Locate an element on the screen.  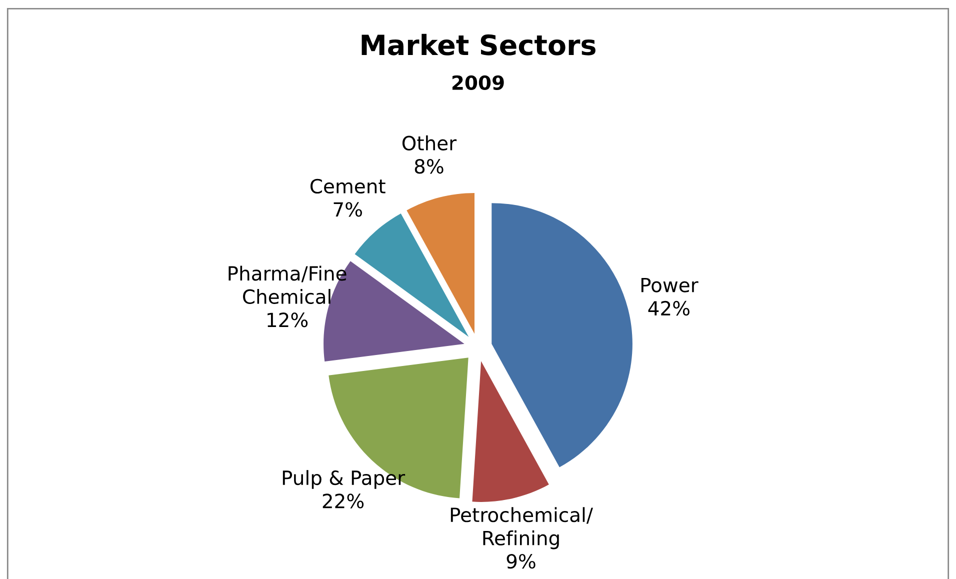
data-label: 22% is located at coordinates (343, 501).